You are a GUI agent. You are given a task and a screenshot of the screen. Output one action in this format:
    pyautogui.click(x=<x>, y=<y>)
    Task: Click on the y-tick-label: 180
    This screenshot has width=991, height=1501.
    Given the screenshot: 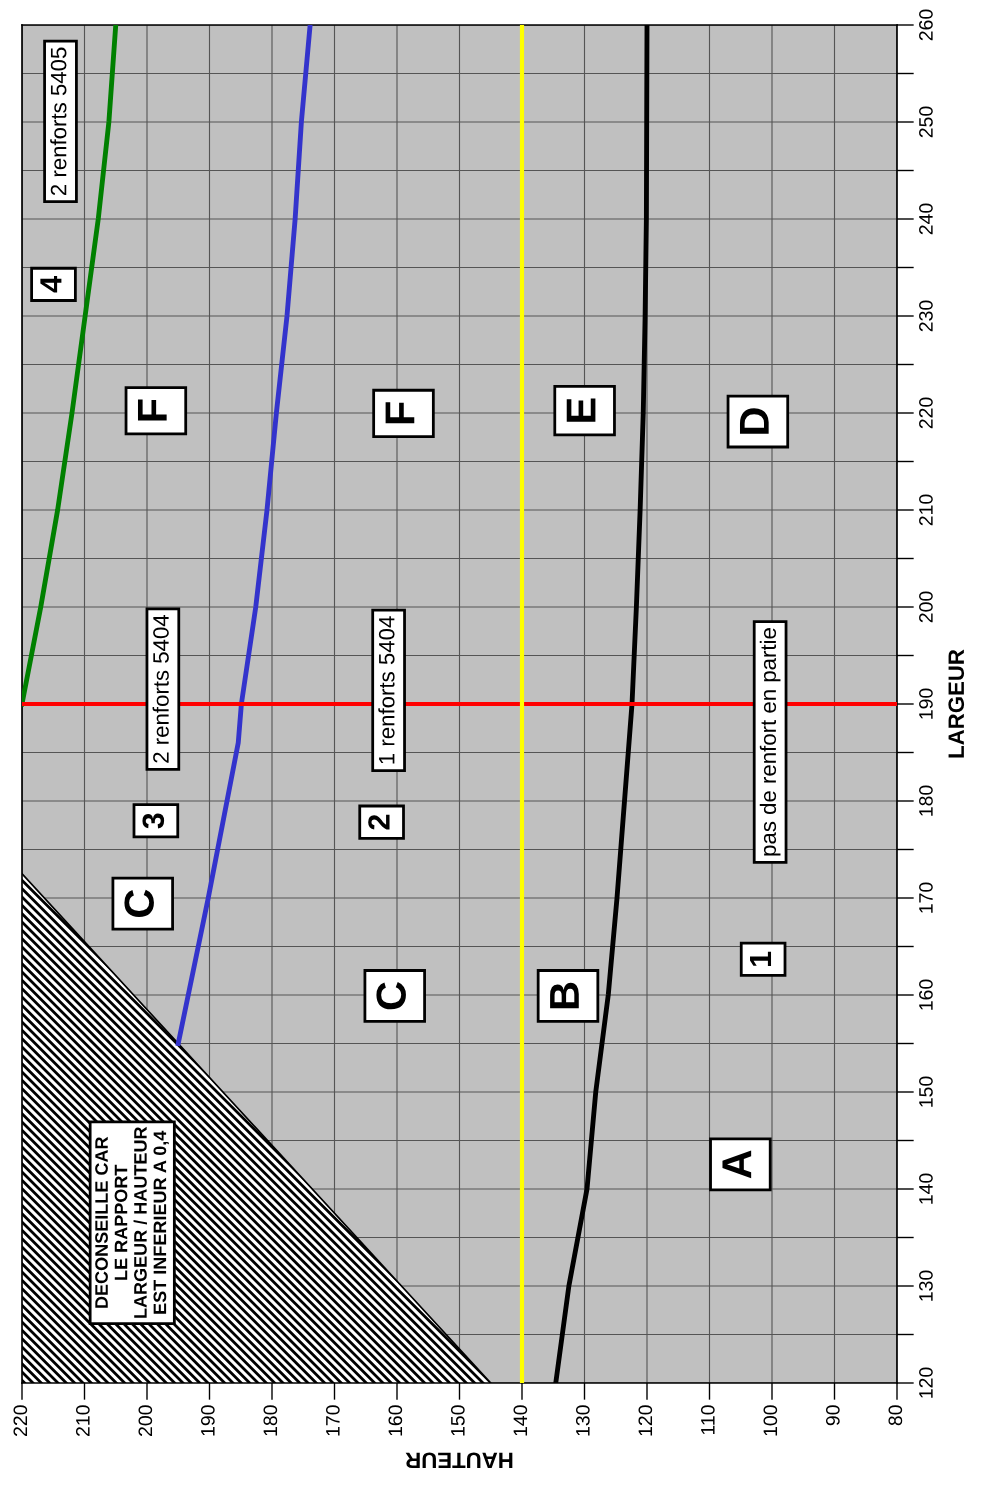 What is the action you would take?
    pyautogui.click(x=926, y=800)
    